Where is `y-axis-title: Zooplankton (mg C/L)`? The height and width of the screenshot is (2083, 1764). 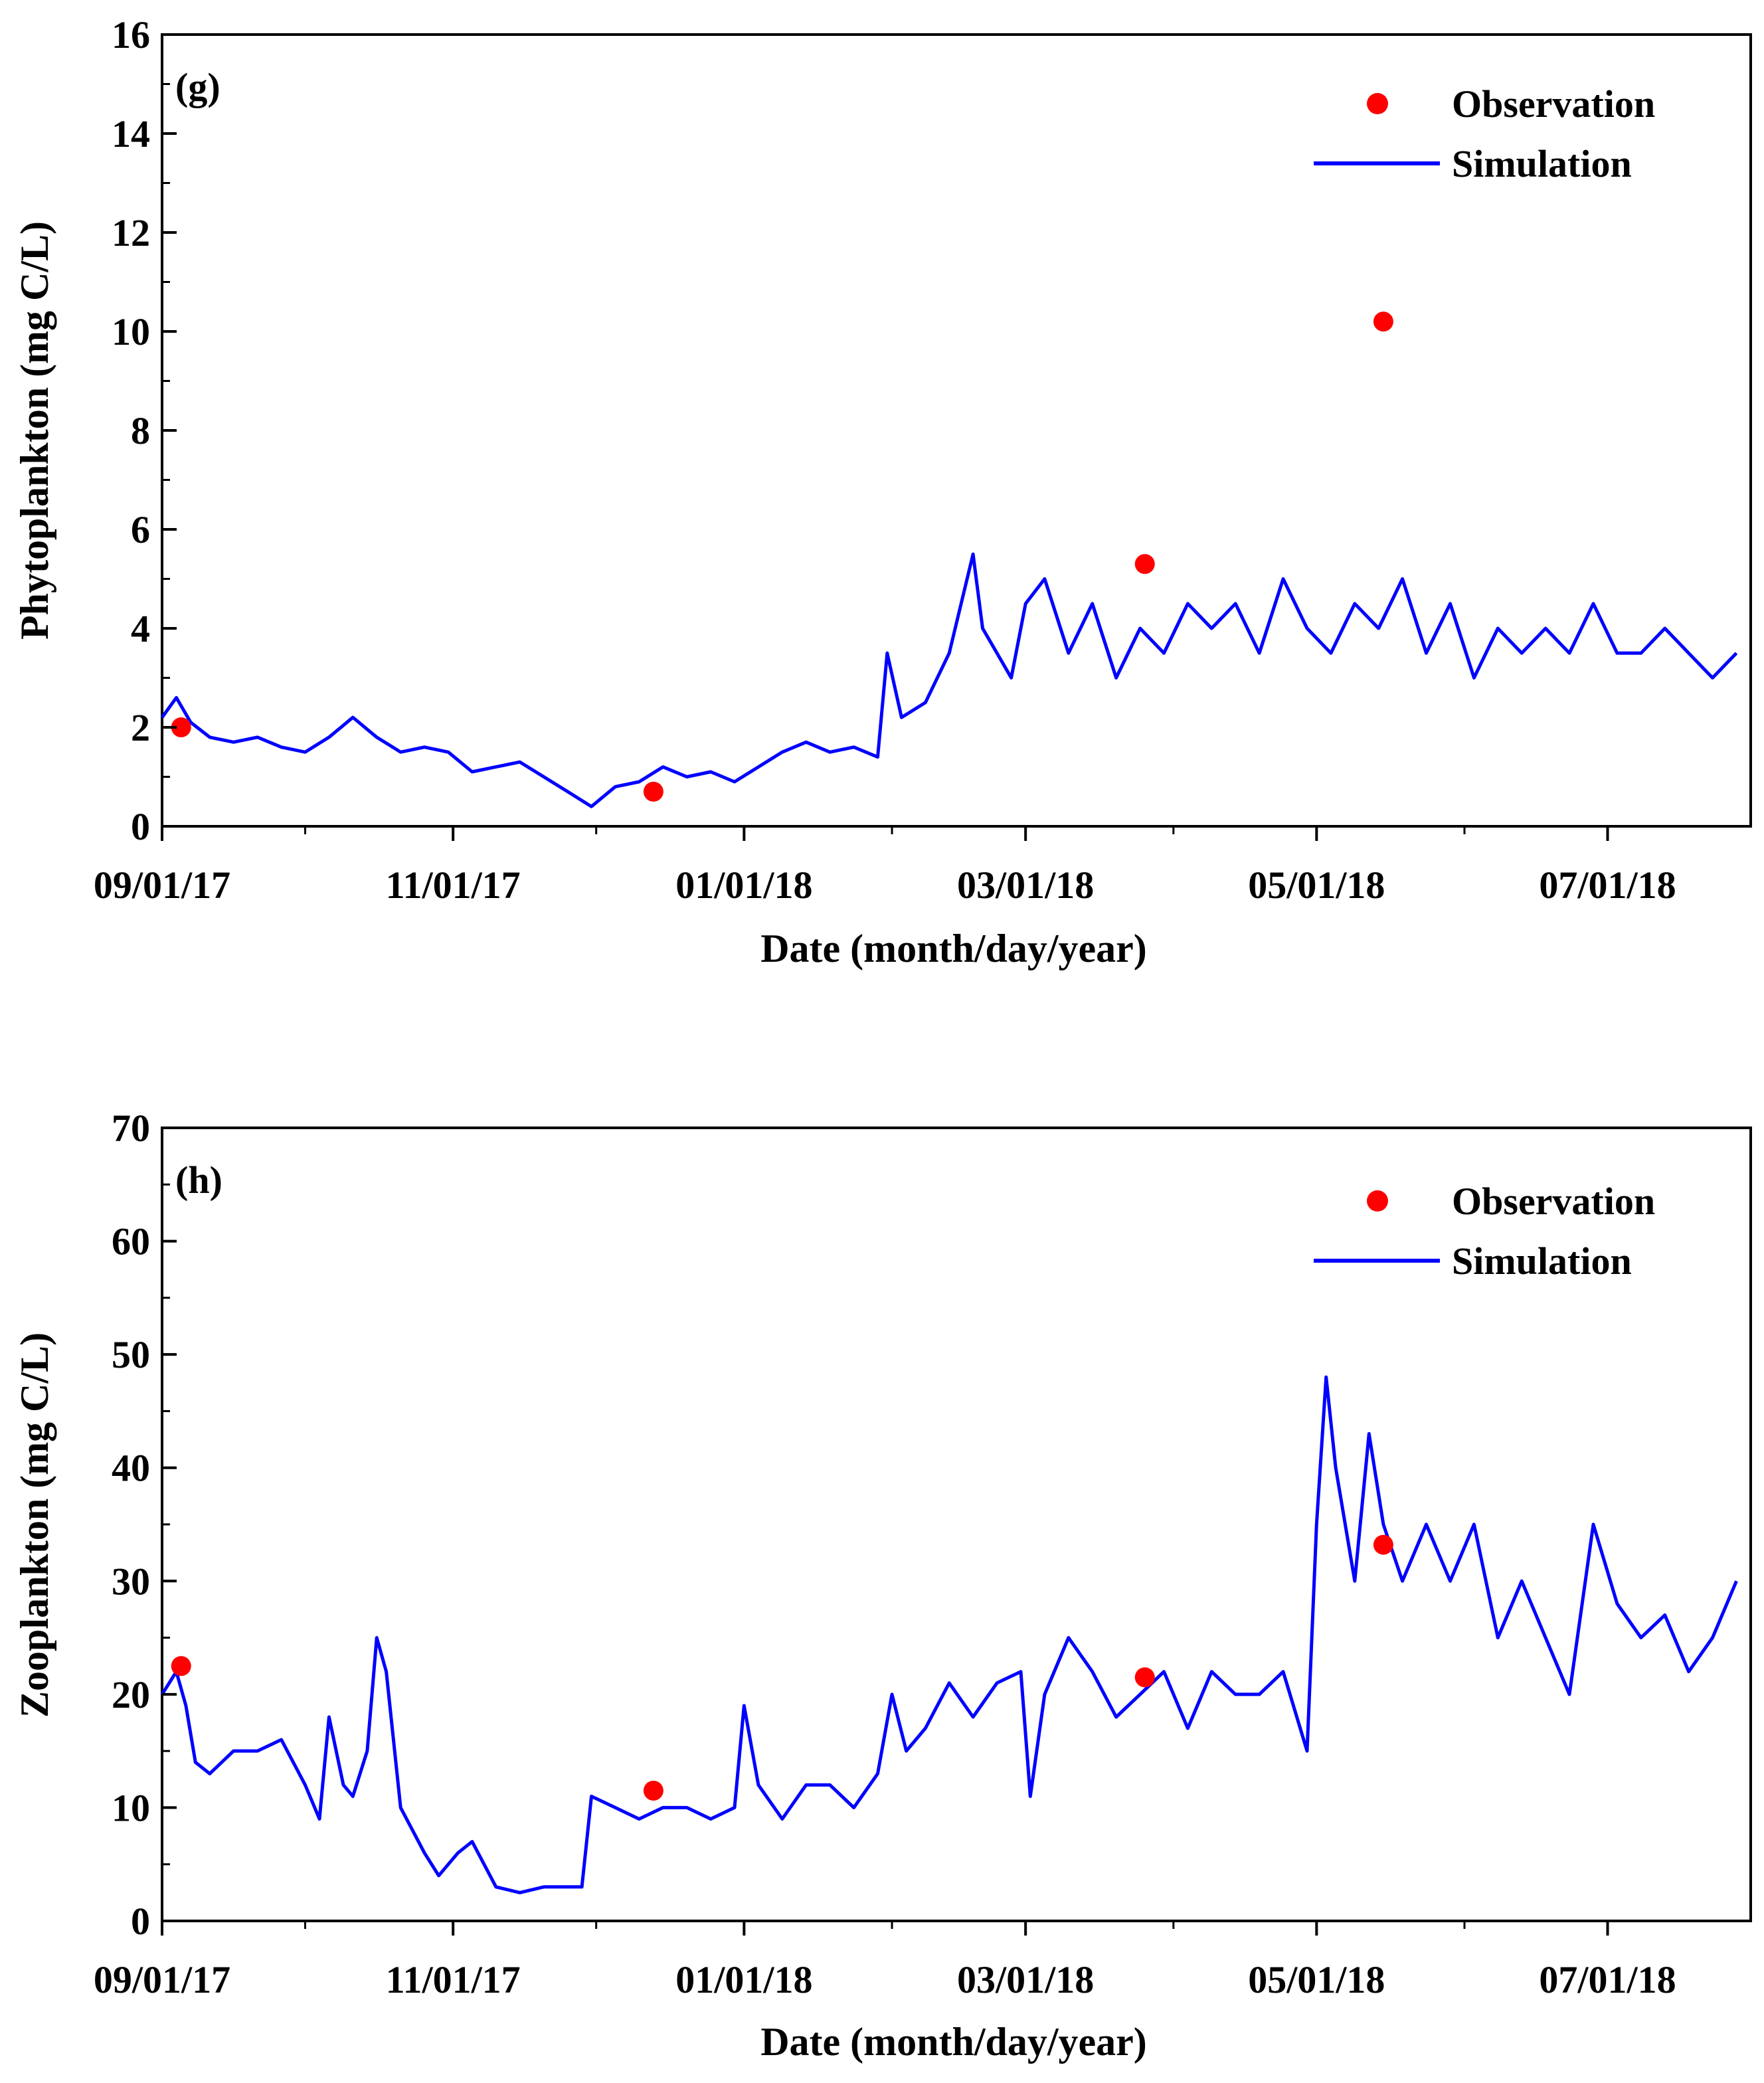 y-axis-title: Zooplankton (mg C/L) is located at coordinates (34, 1525).